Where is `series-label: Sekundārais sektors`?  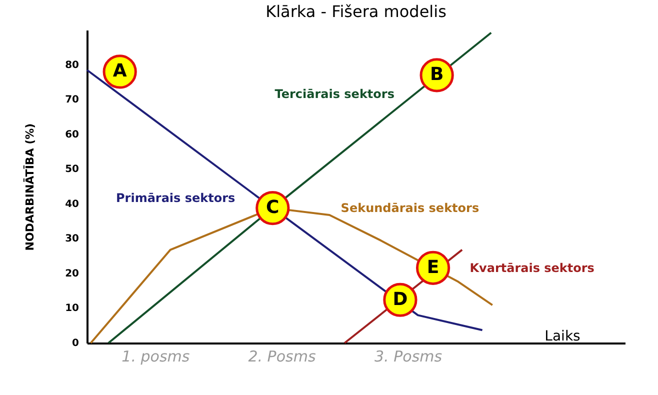 series-label: Sekundārais sektors is located at coordinates (410, 208).